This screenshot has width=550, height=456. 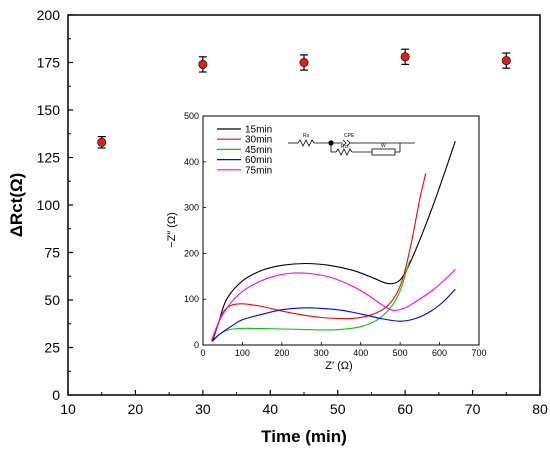 What do you see at coordinates (191, 116) in the screenshot?
I see `inset-y-tick-label: 500` at bounding box center [191, 116].